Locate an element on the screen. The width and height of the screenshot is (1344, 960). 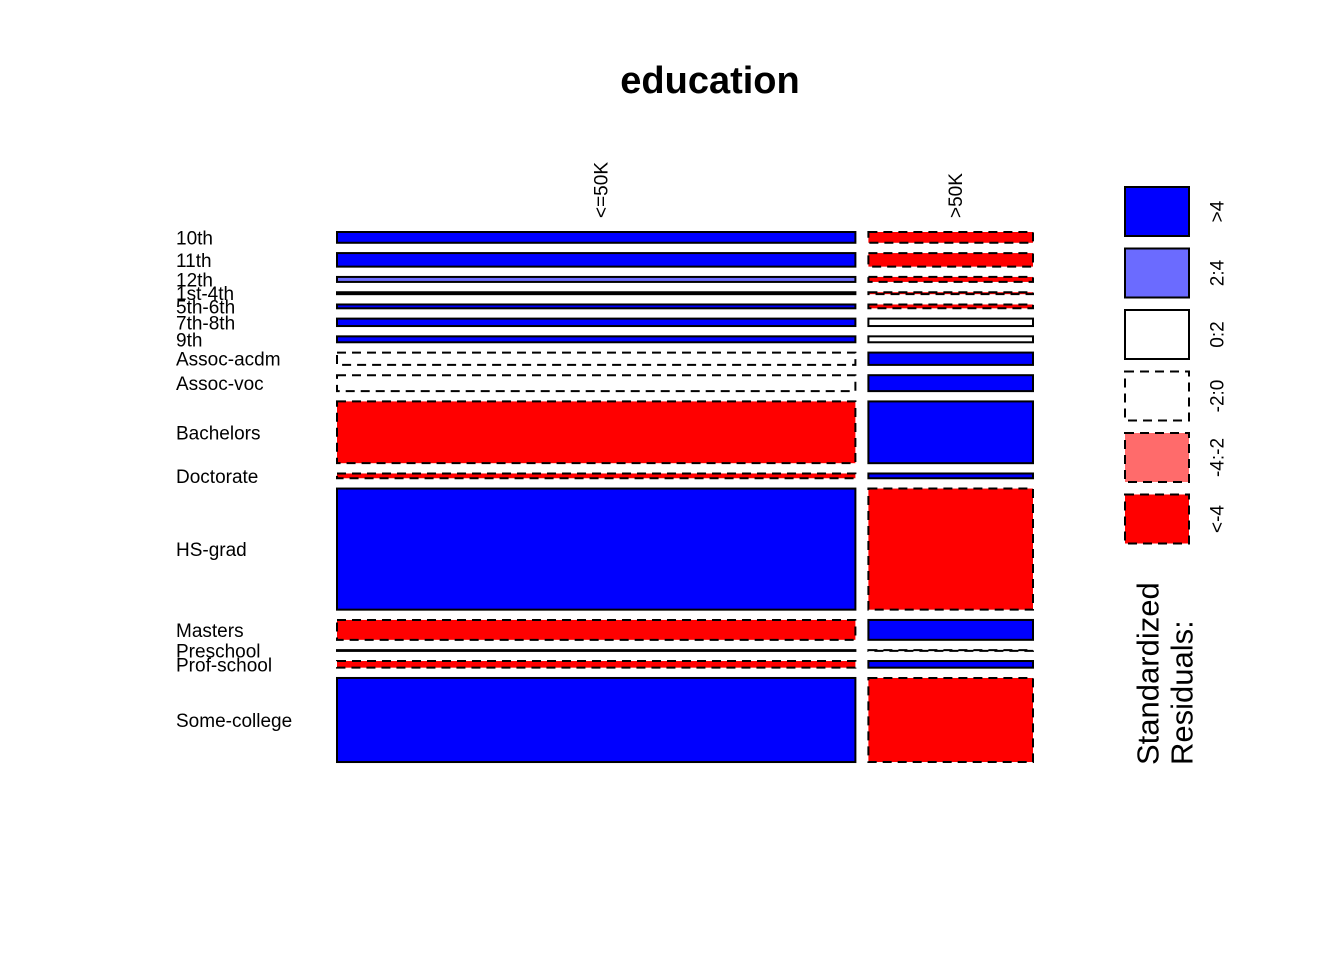
legend-label: 0:2 is located at coordinates (1218, 334).